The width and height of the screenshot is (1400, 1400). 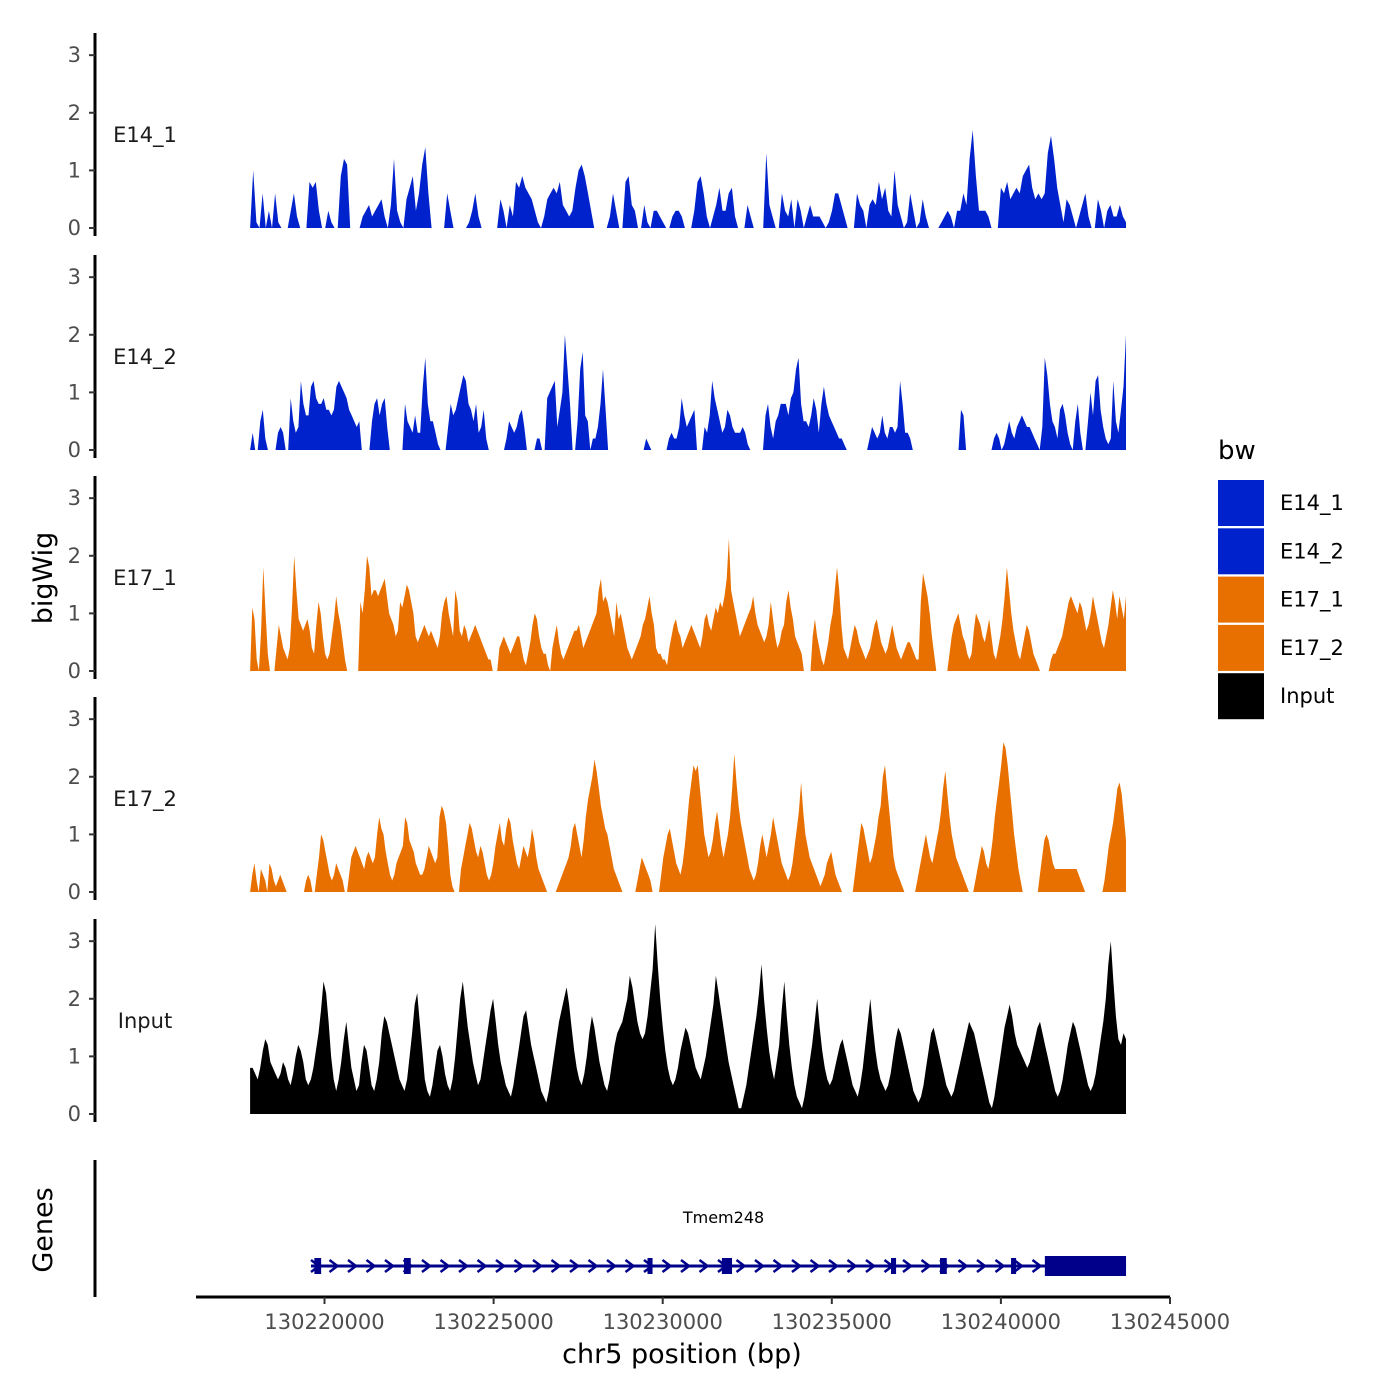 I want to click on legend-item-E17_2: E17_2, so click(x=1281, y=647).